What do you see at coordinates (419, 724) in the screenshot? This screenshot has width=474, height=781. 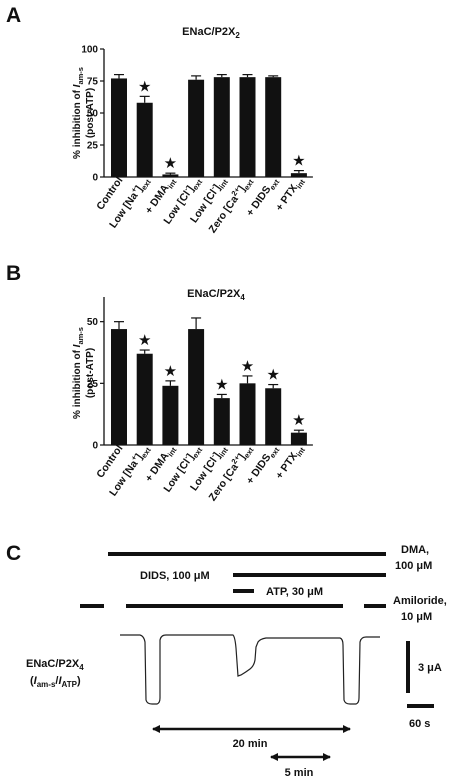 I see `scale-bar-time-label: 60 s` at bounding box center [419, 724].